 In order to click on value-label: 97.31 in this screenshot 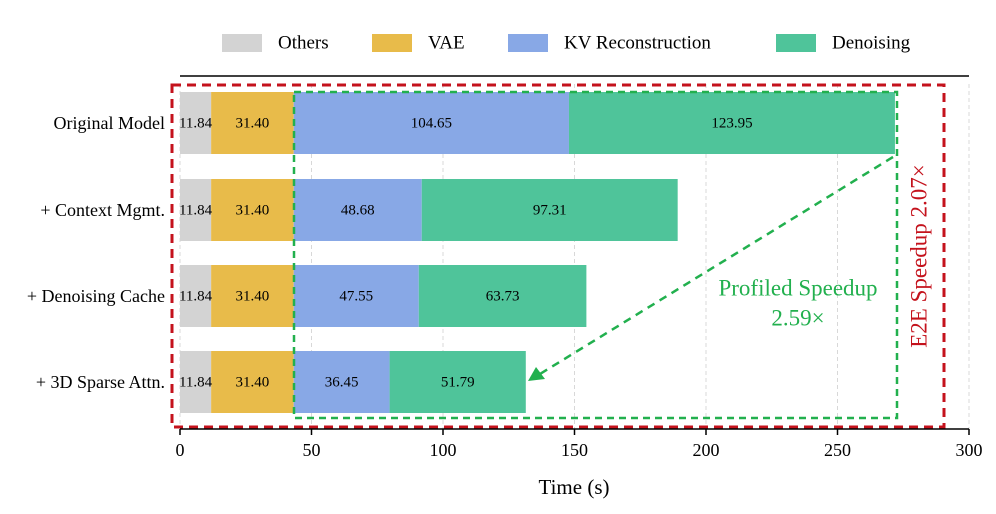, I will do `click(550, 210)`.